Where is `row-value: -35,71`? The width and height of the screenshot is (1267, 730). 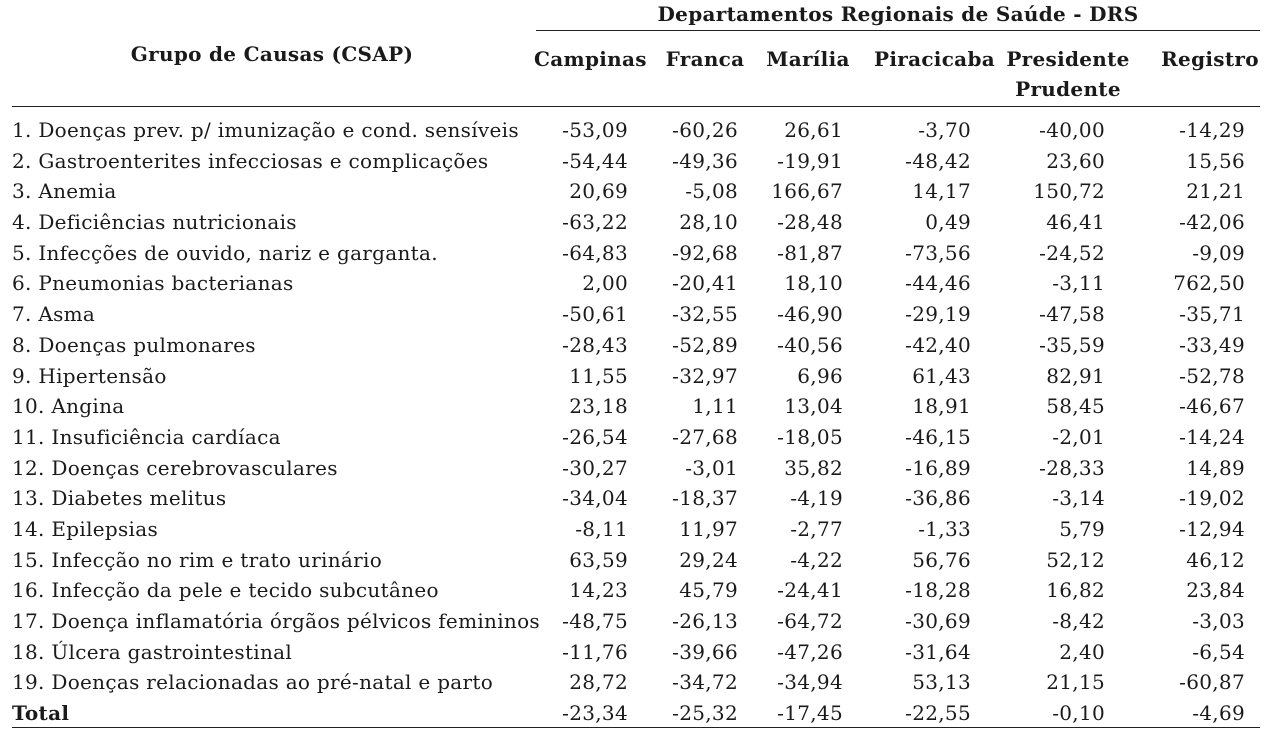 row-value: -35,71 is located at coordinates (1212, 314).